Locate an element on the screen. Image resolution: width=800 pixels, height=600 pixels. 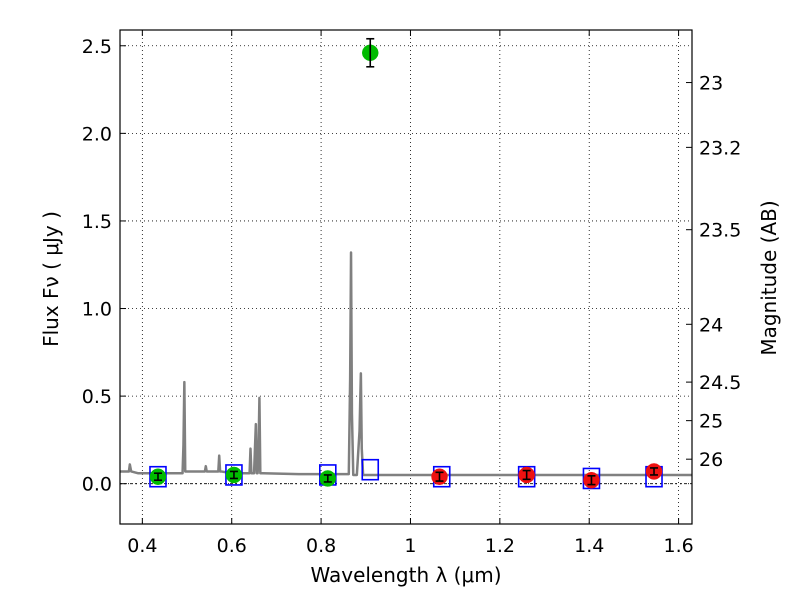
x-tick-label: 1.4 is located at coordinates (589, 546).